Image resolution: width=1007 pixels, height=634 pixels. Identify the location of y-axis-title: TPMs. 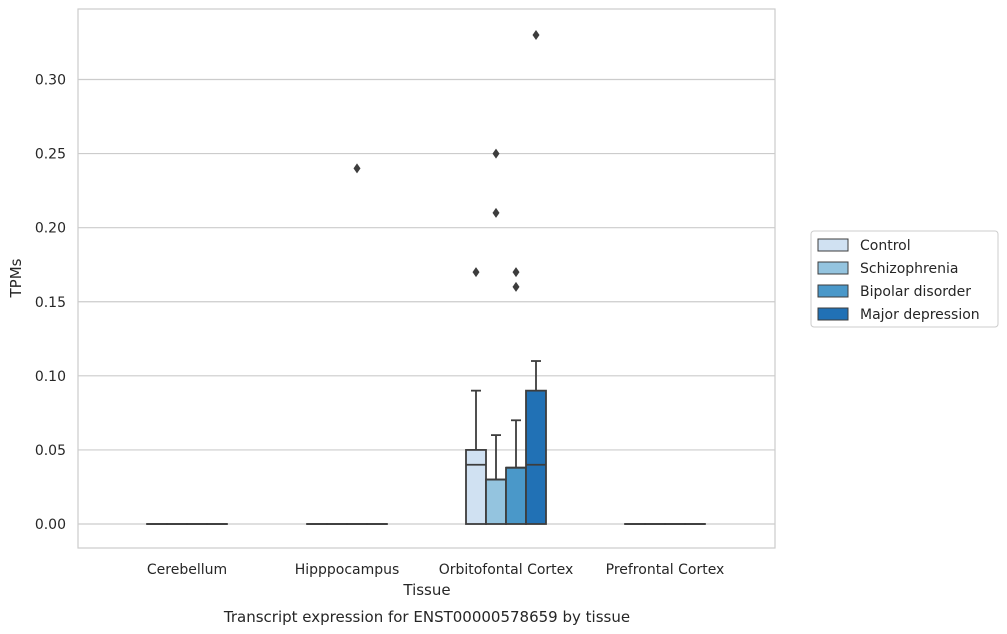
(16, 278).